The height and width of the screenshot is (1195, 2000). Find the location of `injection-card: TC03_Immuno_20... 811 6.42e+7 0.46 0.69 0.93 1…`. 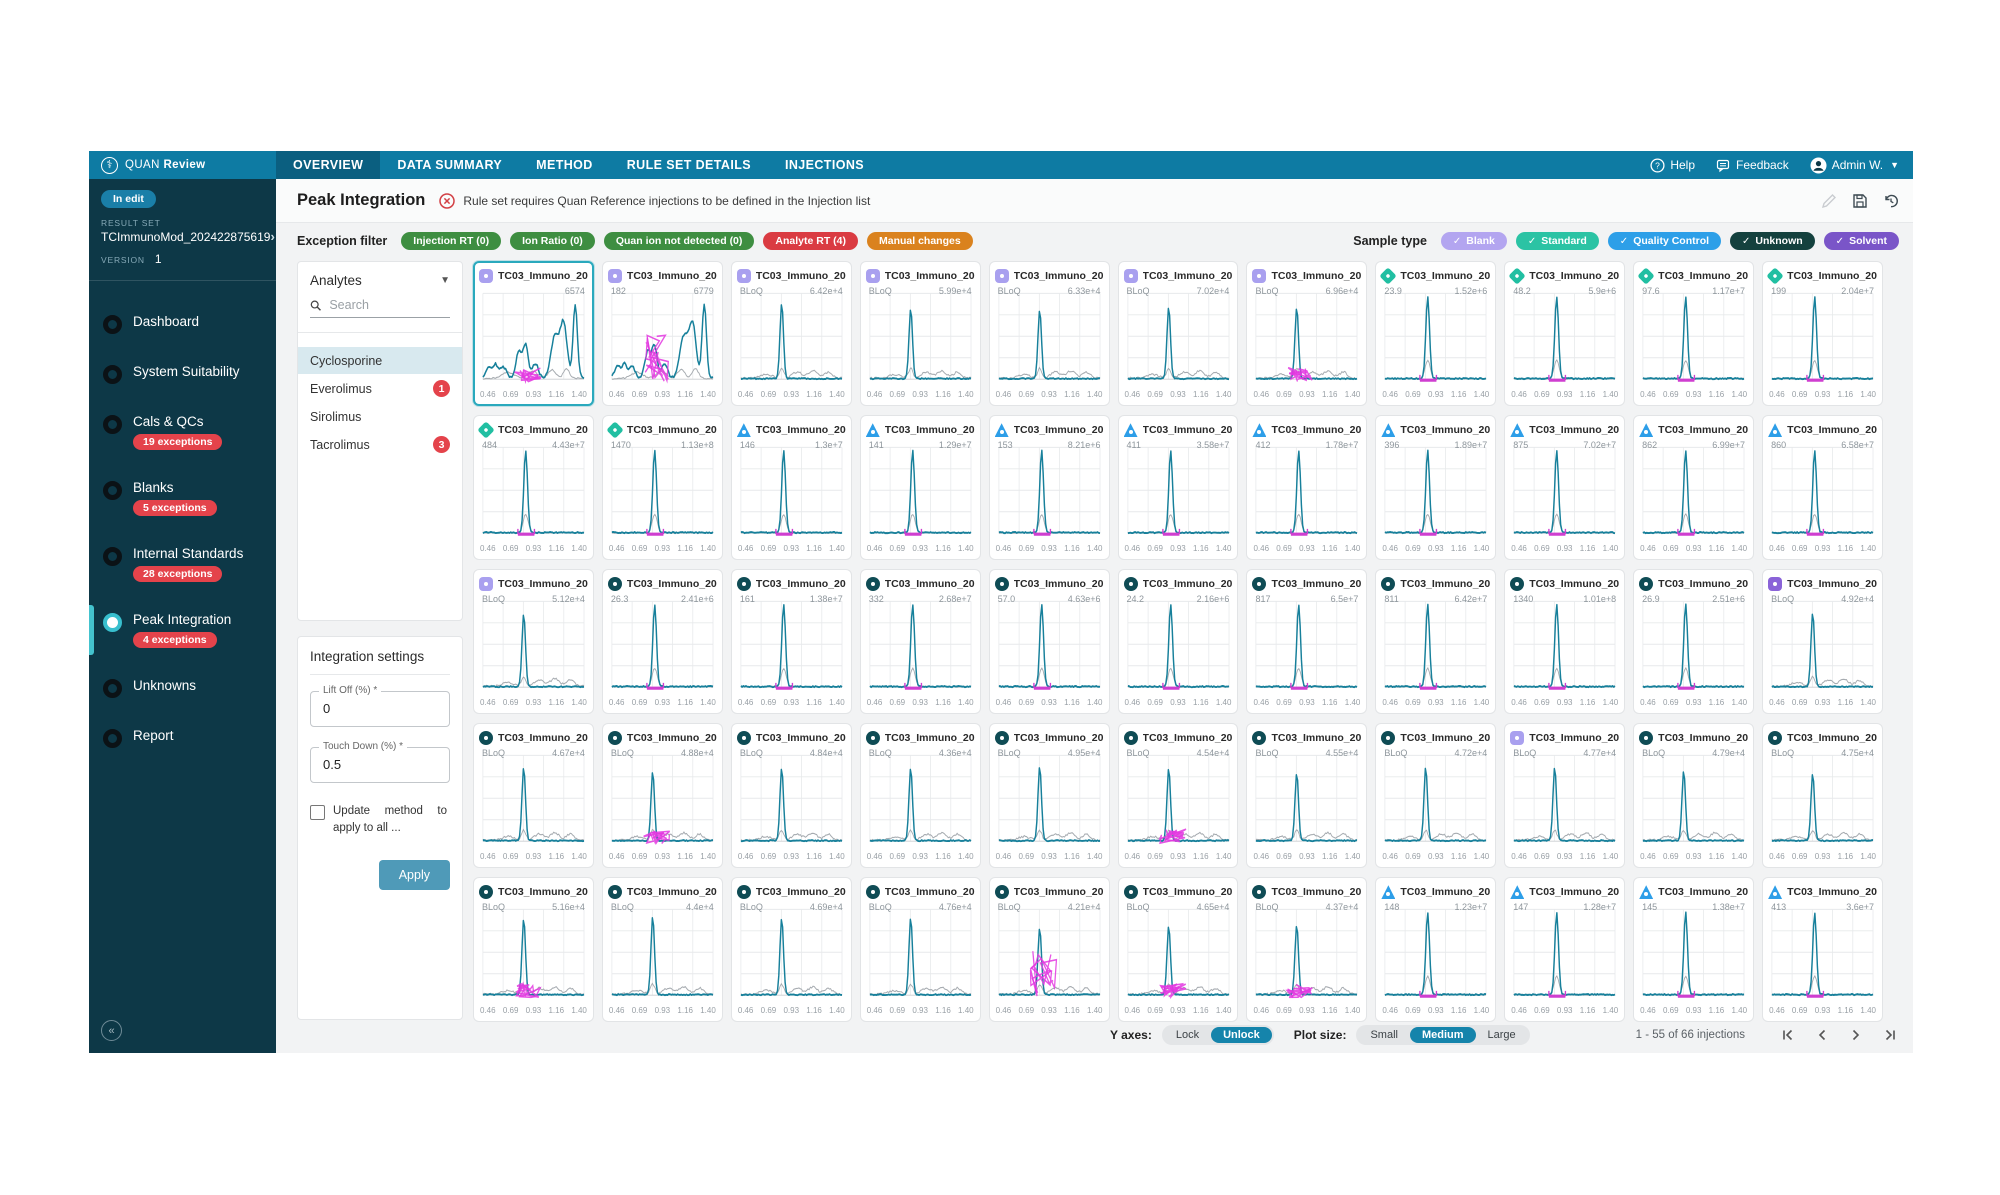

injection-card: TC03_Immuno_20... 811 6.42e+7 0.46 0.69 0.93 1… is located at coordinates (1436, 641).